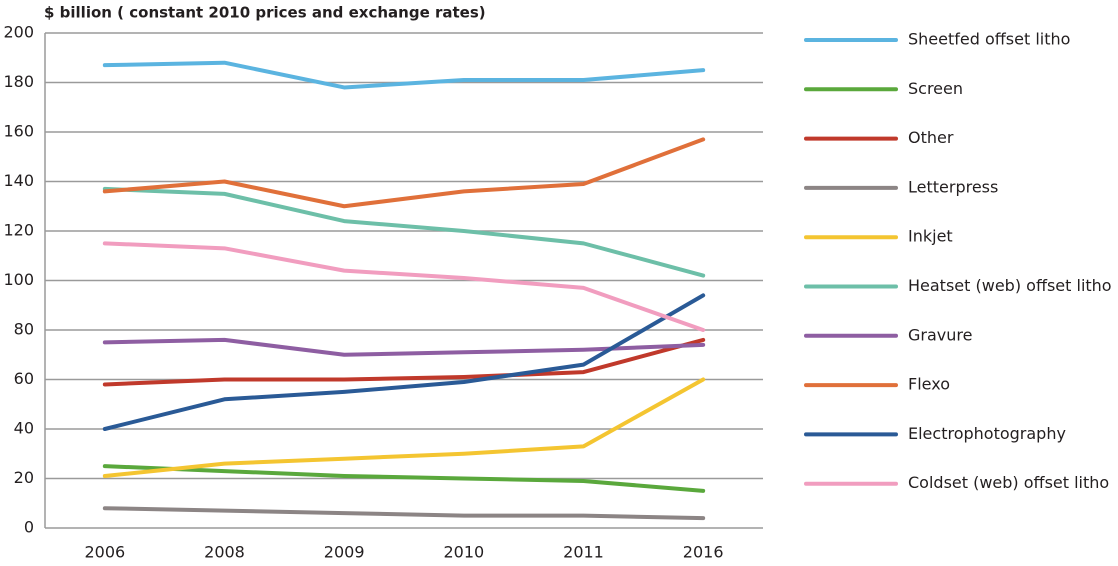 This screenshot has width=1118, height=566. I want to click on y-tick-label: 80, so click(24, 329).